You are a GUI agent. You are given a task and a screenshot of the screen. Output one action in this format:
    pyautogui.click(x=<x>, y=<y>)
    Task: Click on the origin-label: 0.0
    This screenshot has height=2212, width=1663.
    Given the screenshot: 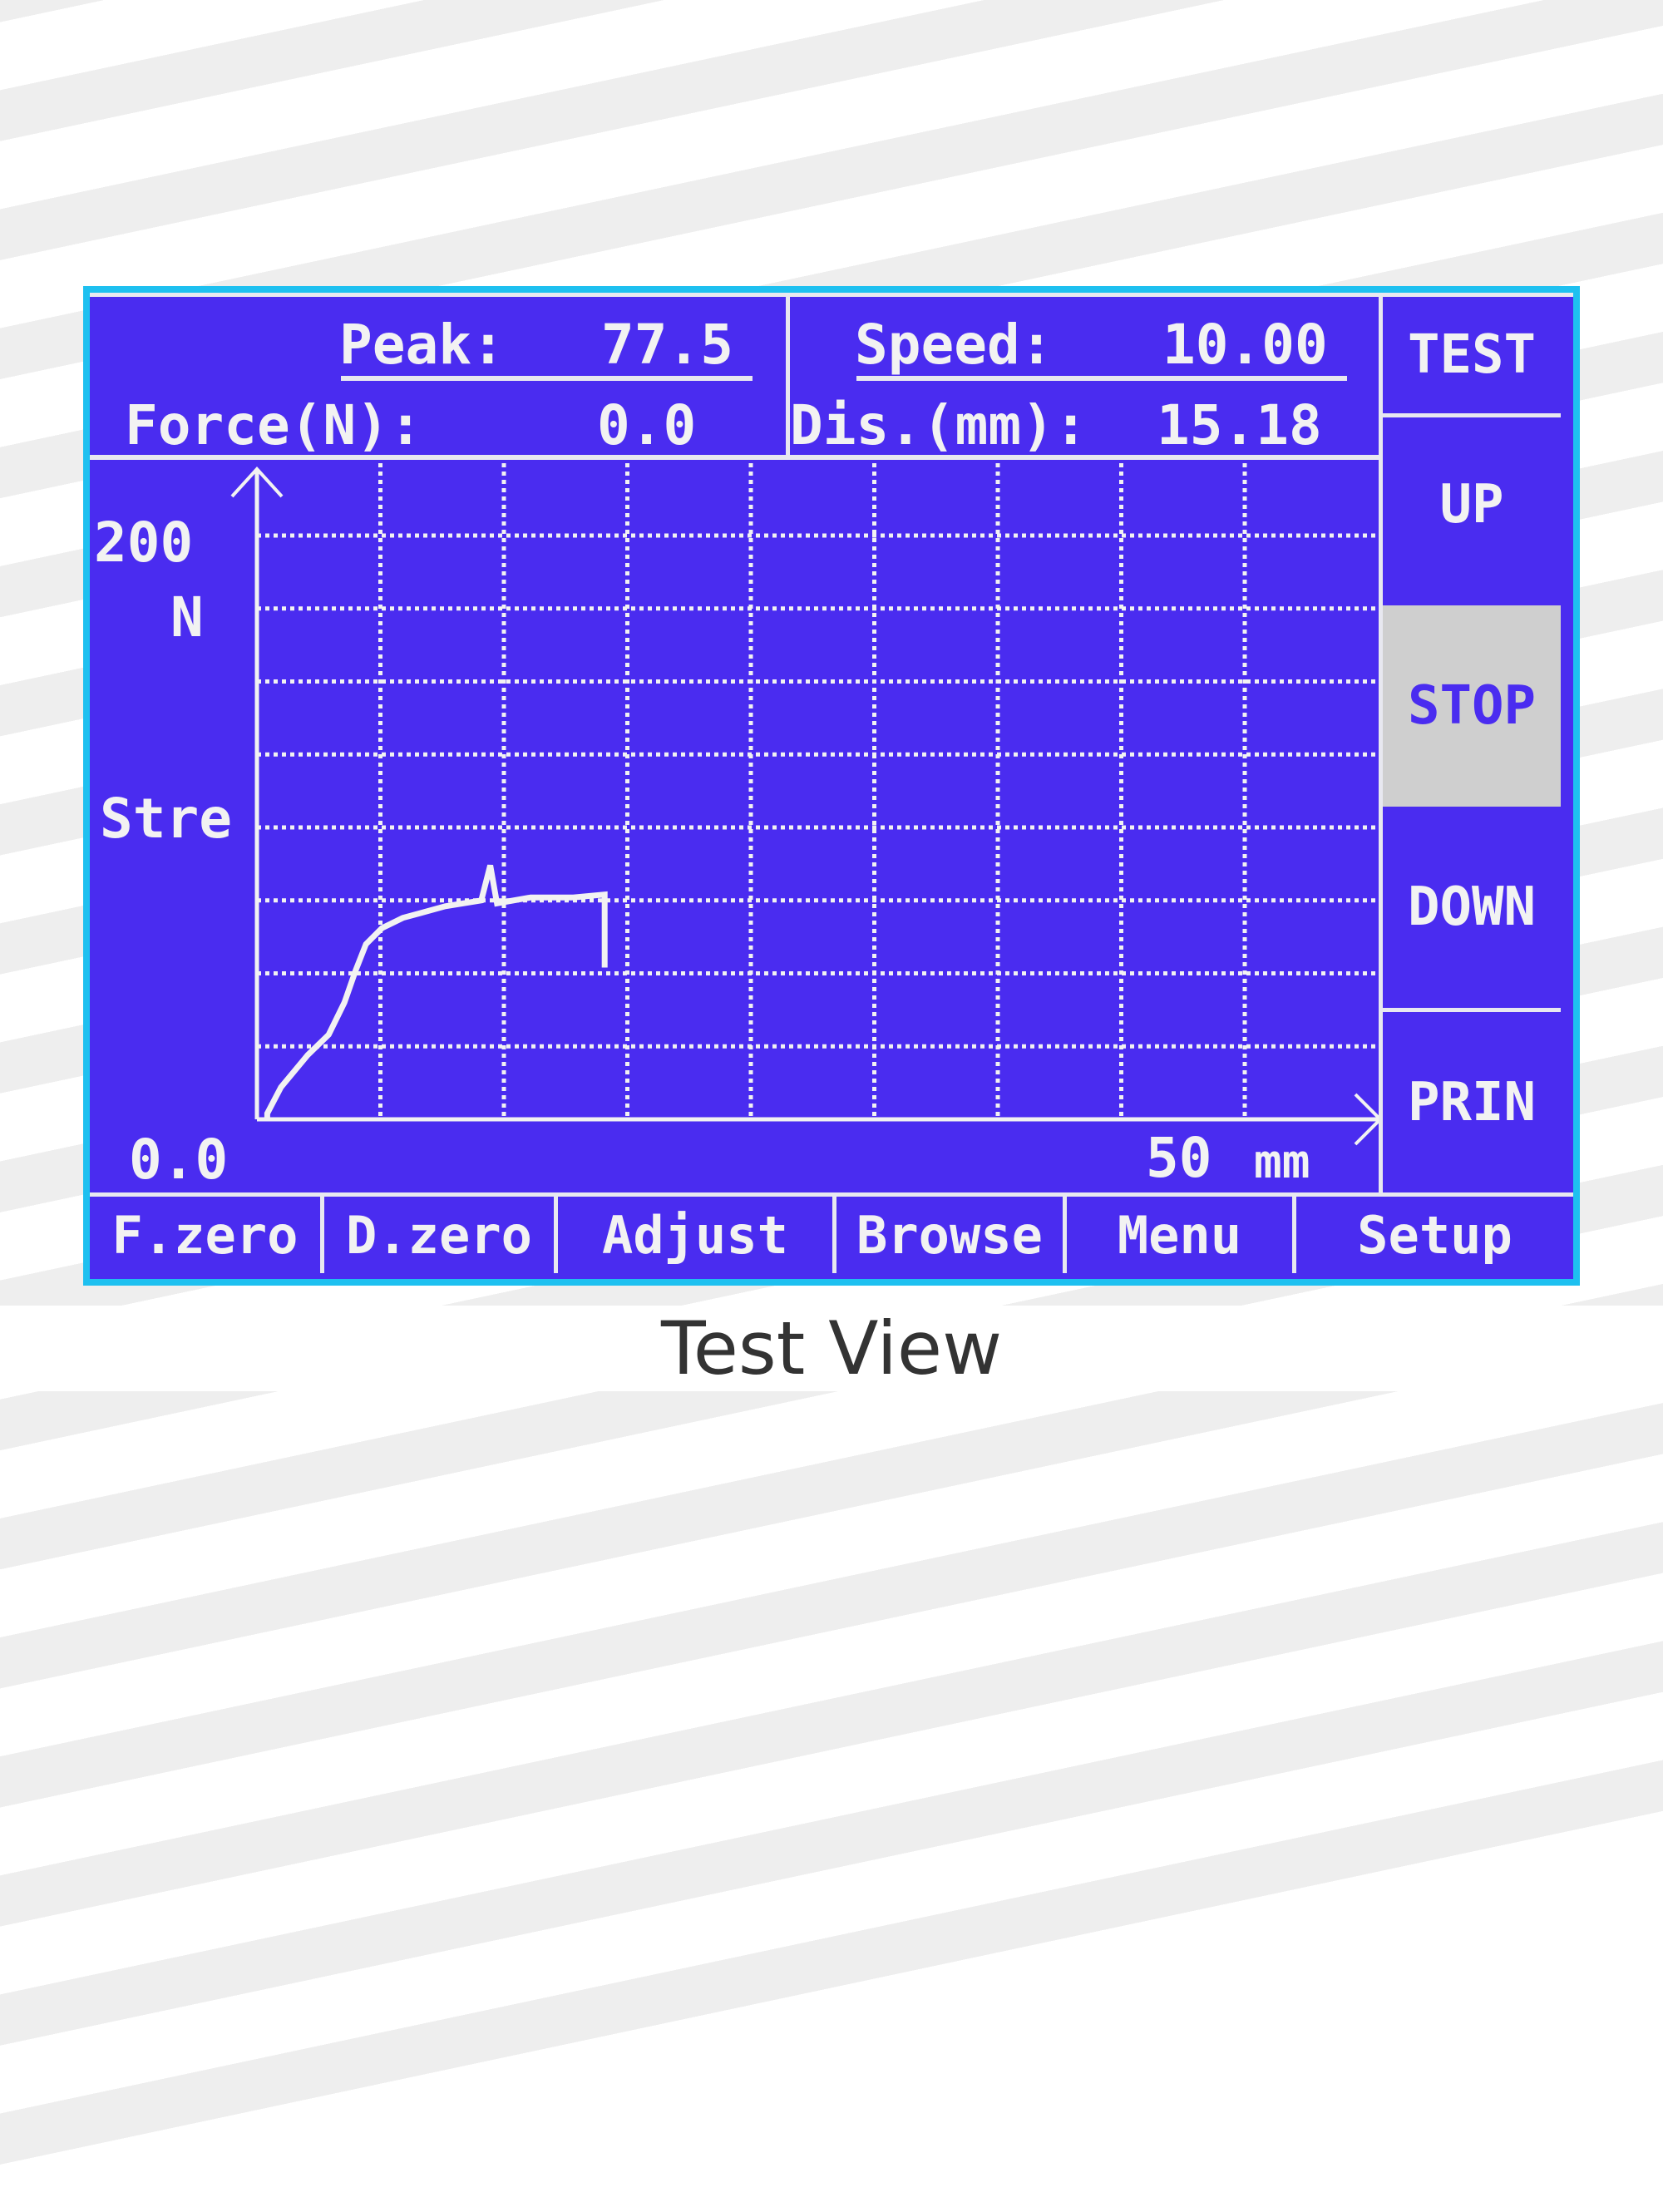 What is the action you would take?
    pyautogui.click(x=178, y=1160)
    